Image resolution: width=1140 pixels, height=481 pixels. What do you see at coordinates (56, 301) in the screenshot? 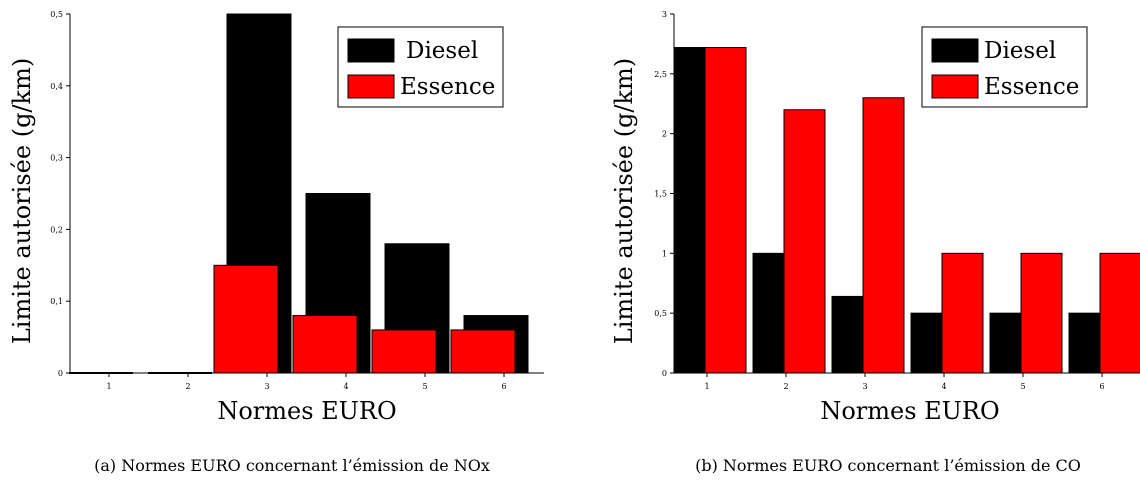
I see `y-tick-label: 0,1` at bounding box center [56, 301].